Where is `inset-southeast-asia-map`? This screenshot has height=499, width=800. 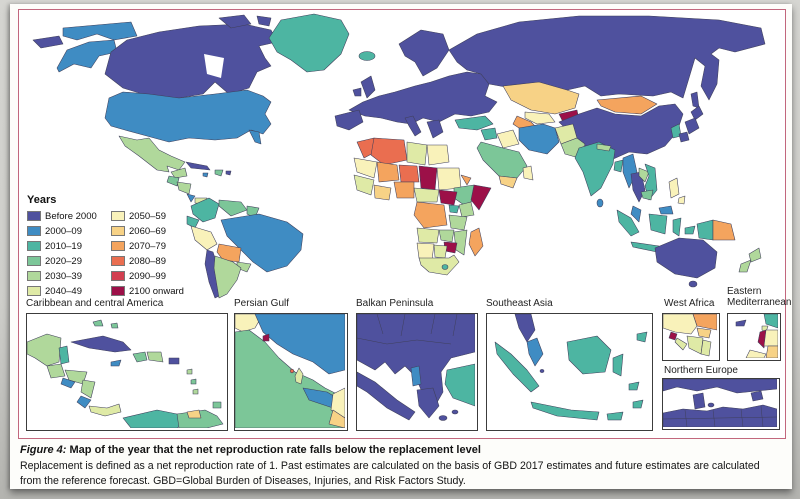
inset-southeast-asia-map is located at coordinates (571, 367).